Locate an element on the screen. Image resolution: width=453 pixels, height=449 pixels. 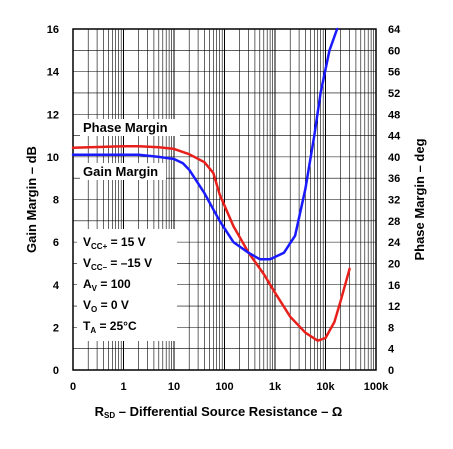
y-right-tick-label: 4 is located at coordinates (391, 350).